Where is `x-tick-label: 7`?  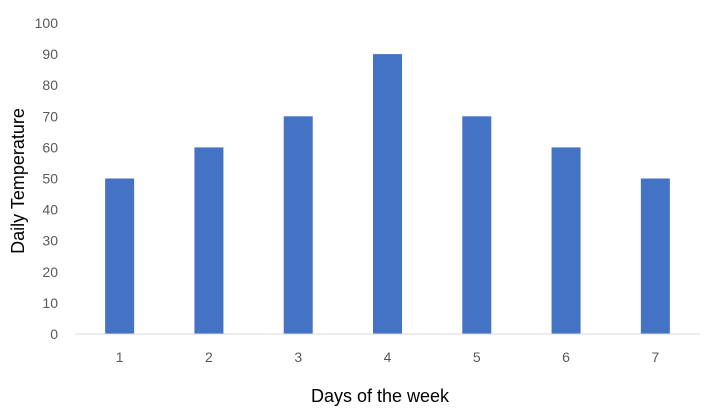
x-tick-label: 7 is located at coordinates (655, 357).